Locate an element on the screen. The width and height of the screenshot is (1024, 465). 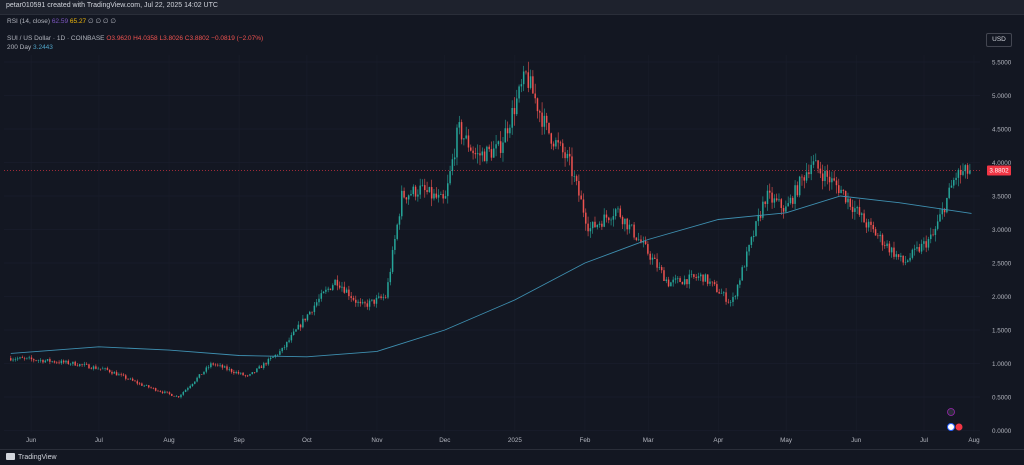
y-tick-label: 5.0000 is located at coordinates (1002, 96).